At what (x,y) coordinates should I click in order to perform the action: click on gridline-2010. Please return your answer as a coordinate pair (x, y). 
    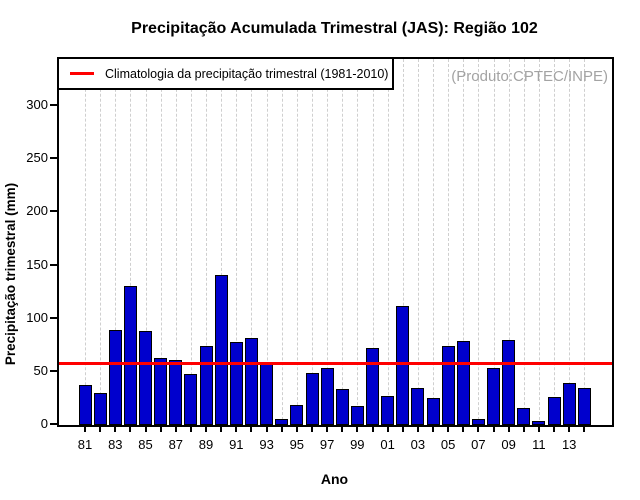
    Looking at the image, I should click on (524, 242).